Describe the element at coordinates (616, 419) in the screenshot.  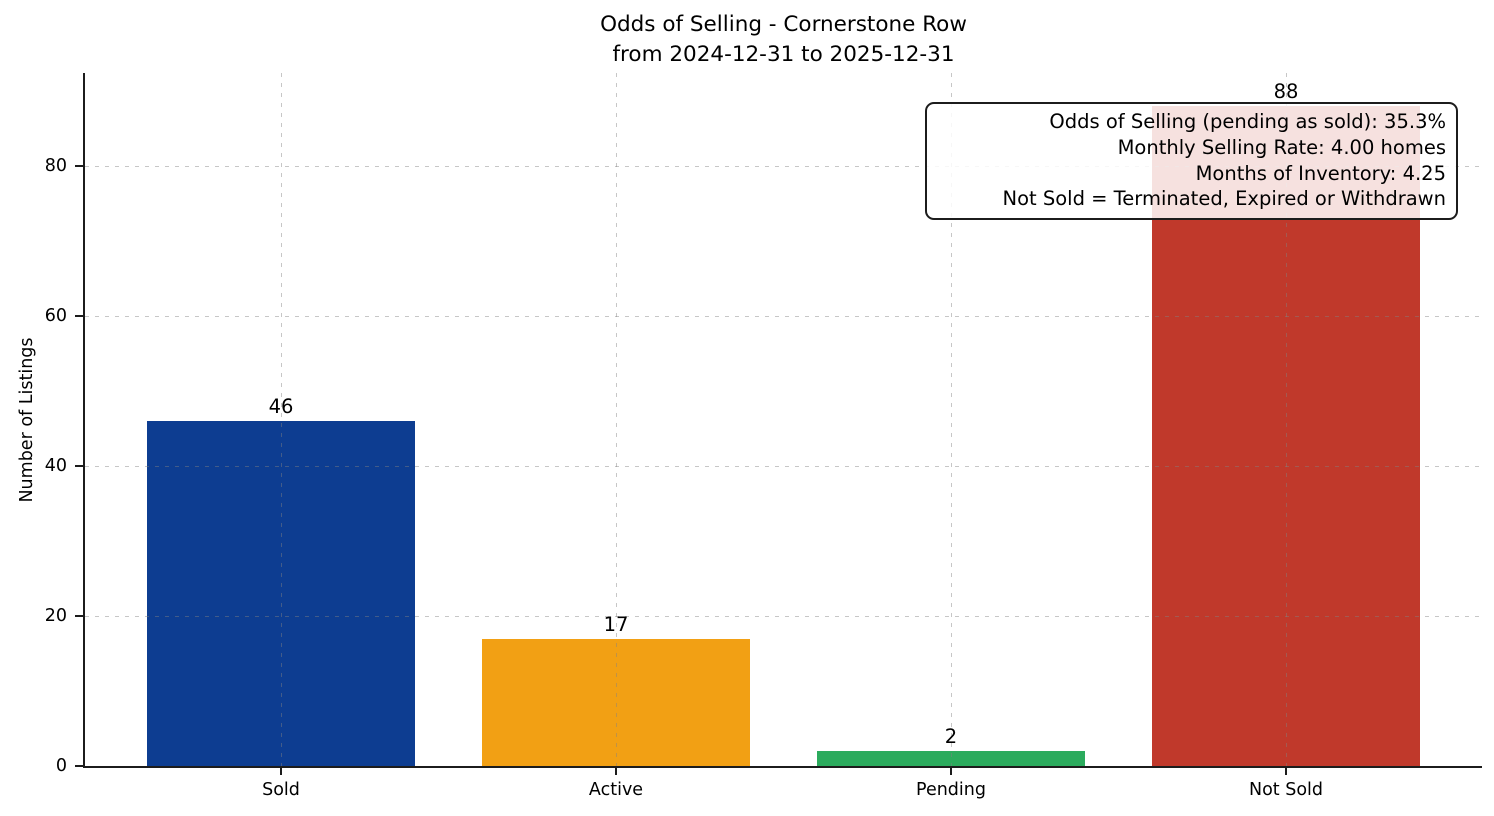
I see `gridline-v-active` at that location.